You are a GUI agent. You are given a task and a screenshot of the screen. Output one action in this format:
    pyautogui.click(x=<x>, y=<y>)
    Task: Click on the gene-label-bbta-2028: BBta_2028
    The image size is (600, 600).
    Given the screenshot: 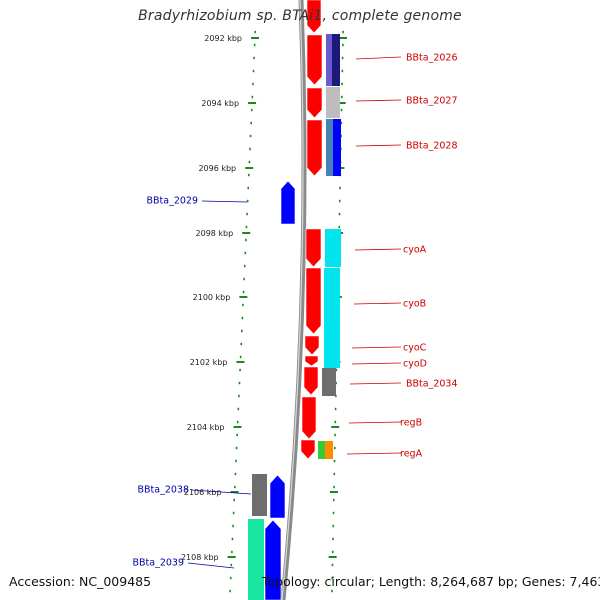 What is the action you would take?
    pyautogui.click(x=432, y=146)
    